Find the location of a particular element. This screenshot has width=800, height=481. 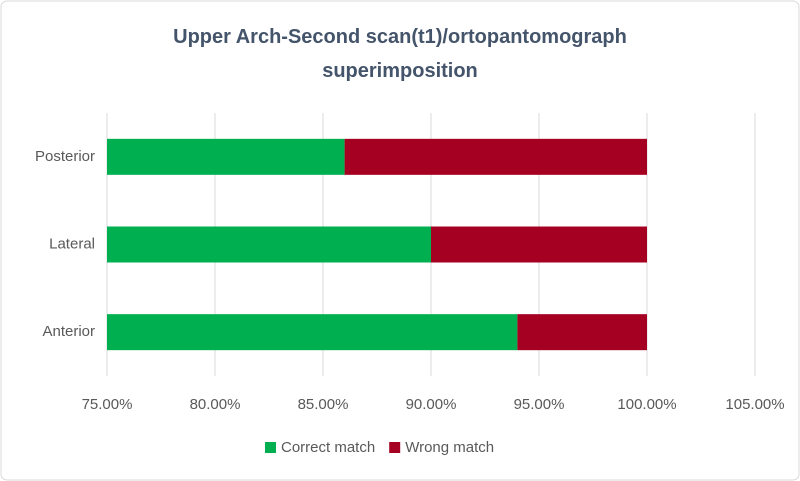

x-tick-label: 105.00% is located at coordinates (754, 404).